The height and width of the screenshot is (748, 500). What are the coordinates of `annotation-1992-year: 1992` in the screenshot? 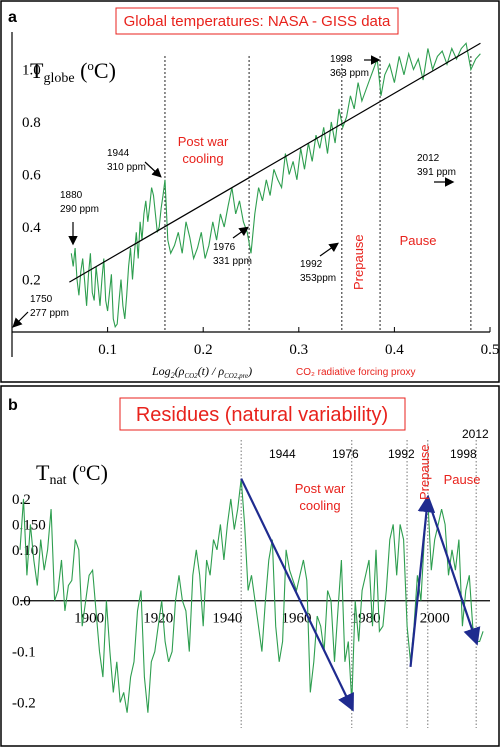 It's located at (311, 264).